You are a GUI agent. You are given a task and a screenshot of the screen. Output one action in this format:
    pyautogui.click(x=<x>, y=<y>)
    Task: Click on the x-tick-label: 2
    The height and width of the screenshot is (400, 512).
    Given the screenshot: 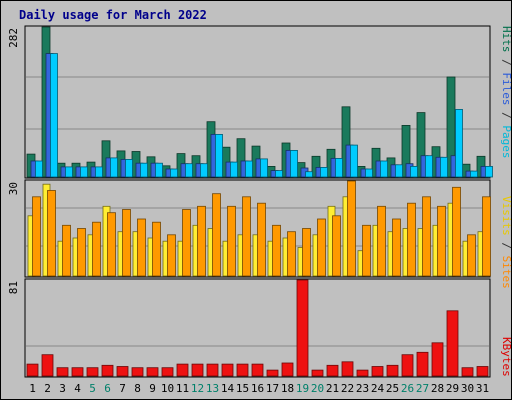 What is the action you would take?
    pyautogui.click(x=47, y=388)
    